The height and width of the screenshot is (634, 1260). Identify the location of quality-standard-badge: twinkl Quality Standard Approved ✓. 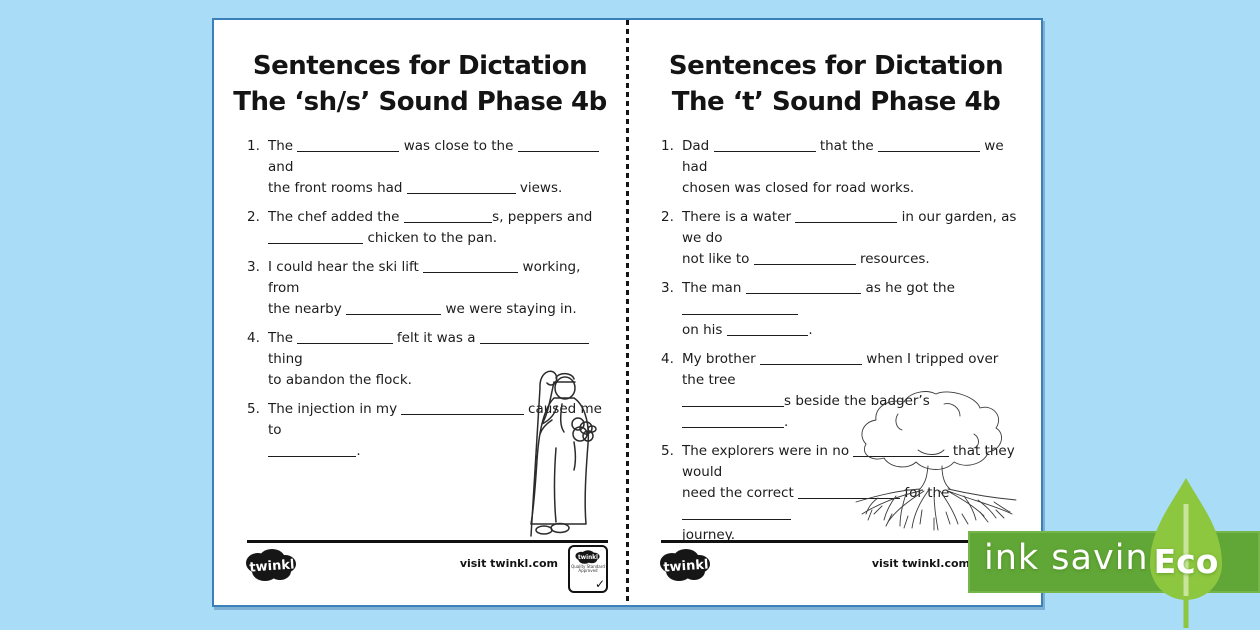
(588, 569).